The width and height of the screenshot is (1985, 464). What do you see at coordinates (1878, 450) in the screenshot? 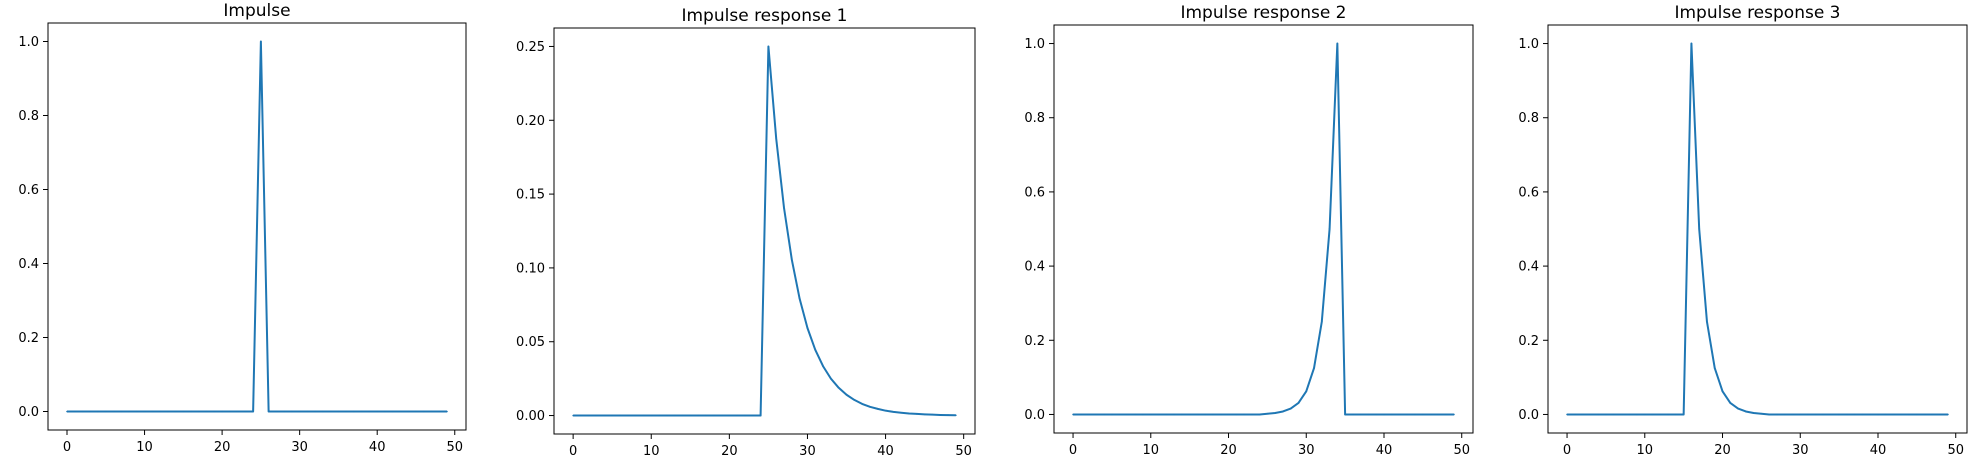
I see `x-tick-label: 40` at bounding box center [1878, 450].